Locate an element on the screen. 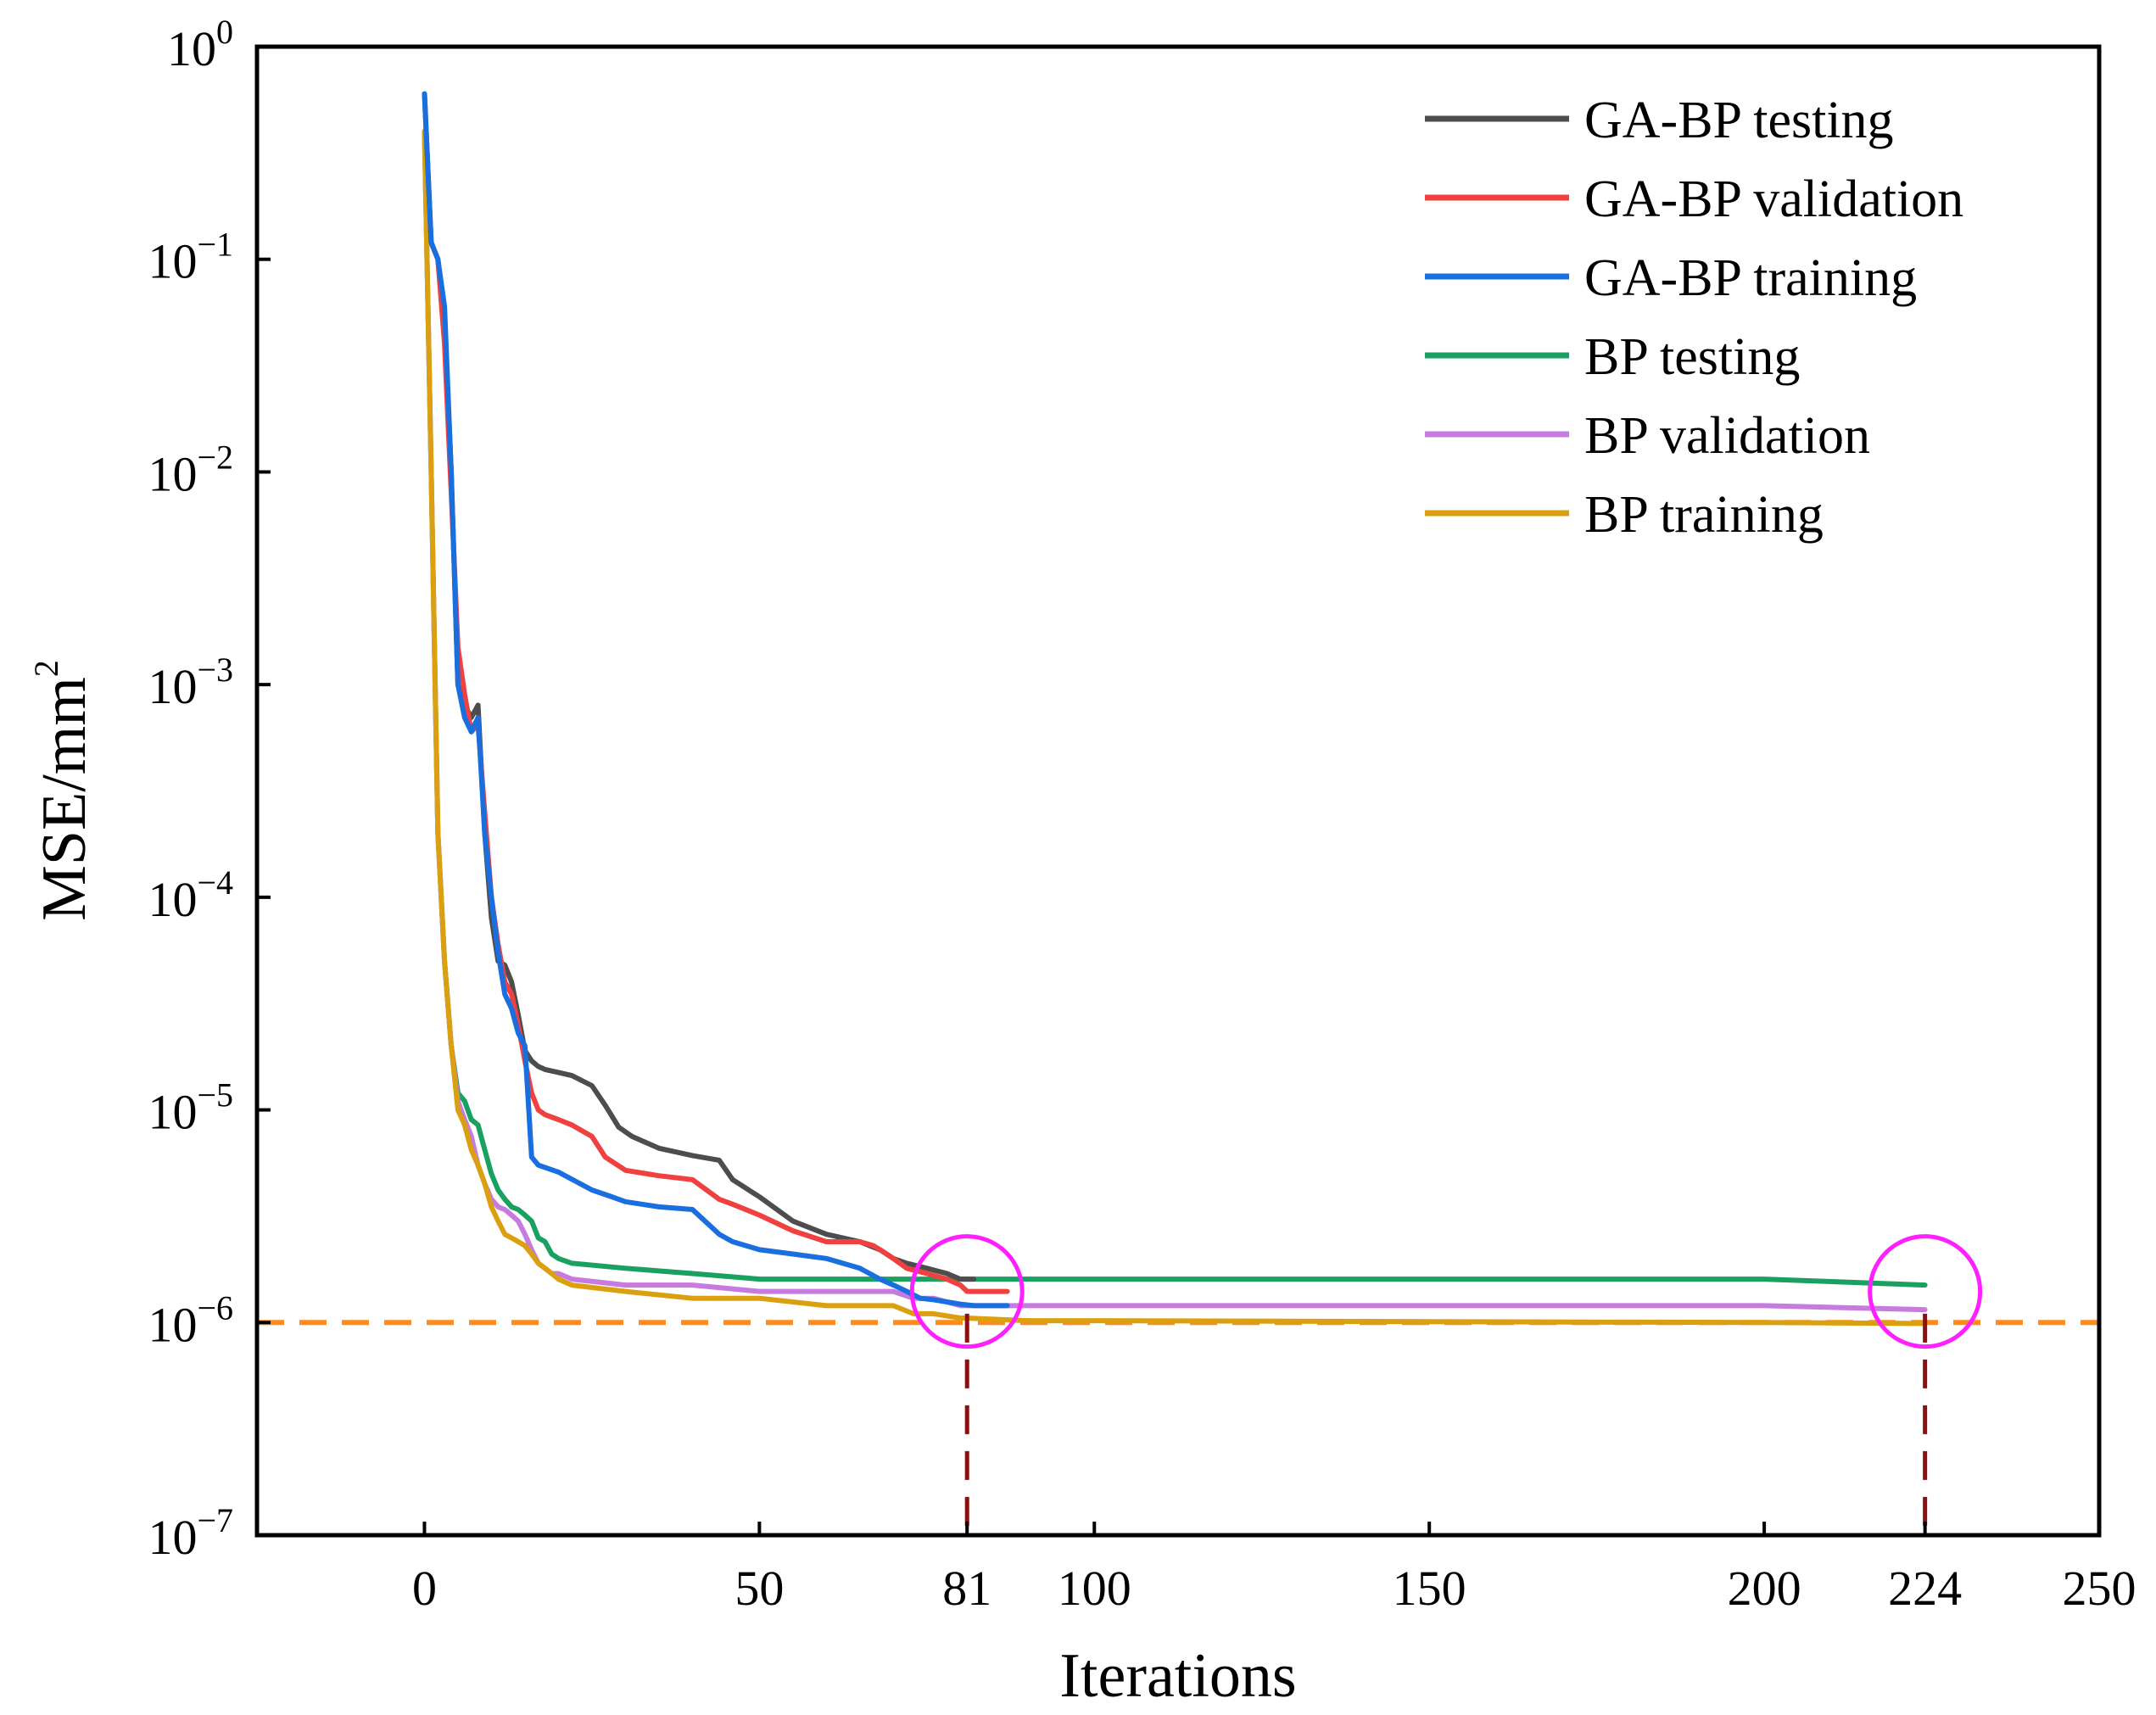 This screenshot has height=1715, width=2156. x-tick-label-50: 50 is located at coordinates (759, 1588).